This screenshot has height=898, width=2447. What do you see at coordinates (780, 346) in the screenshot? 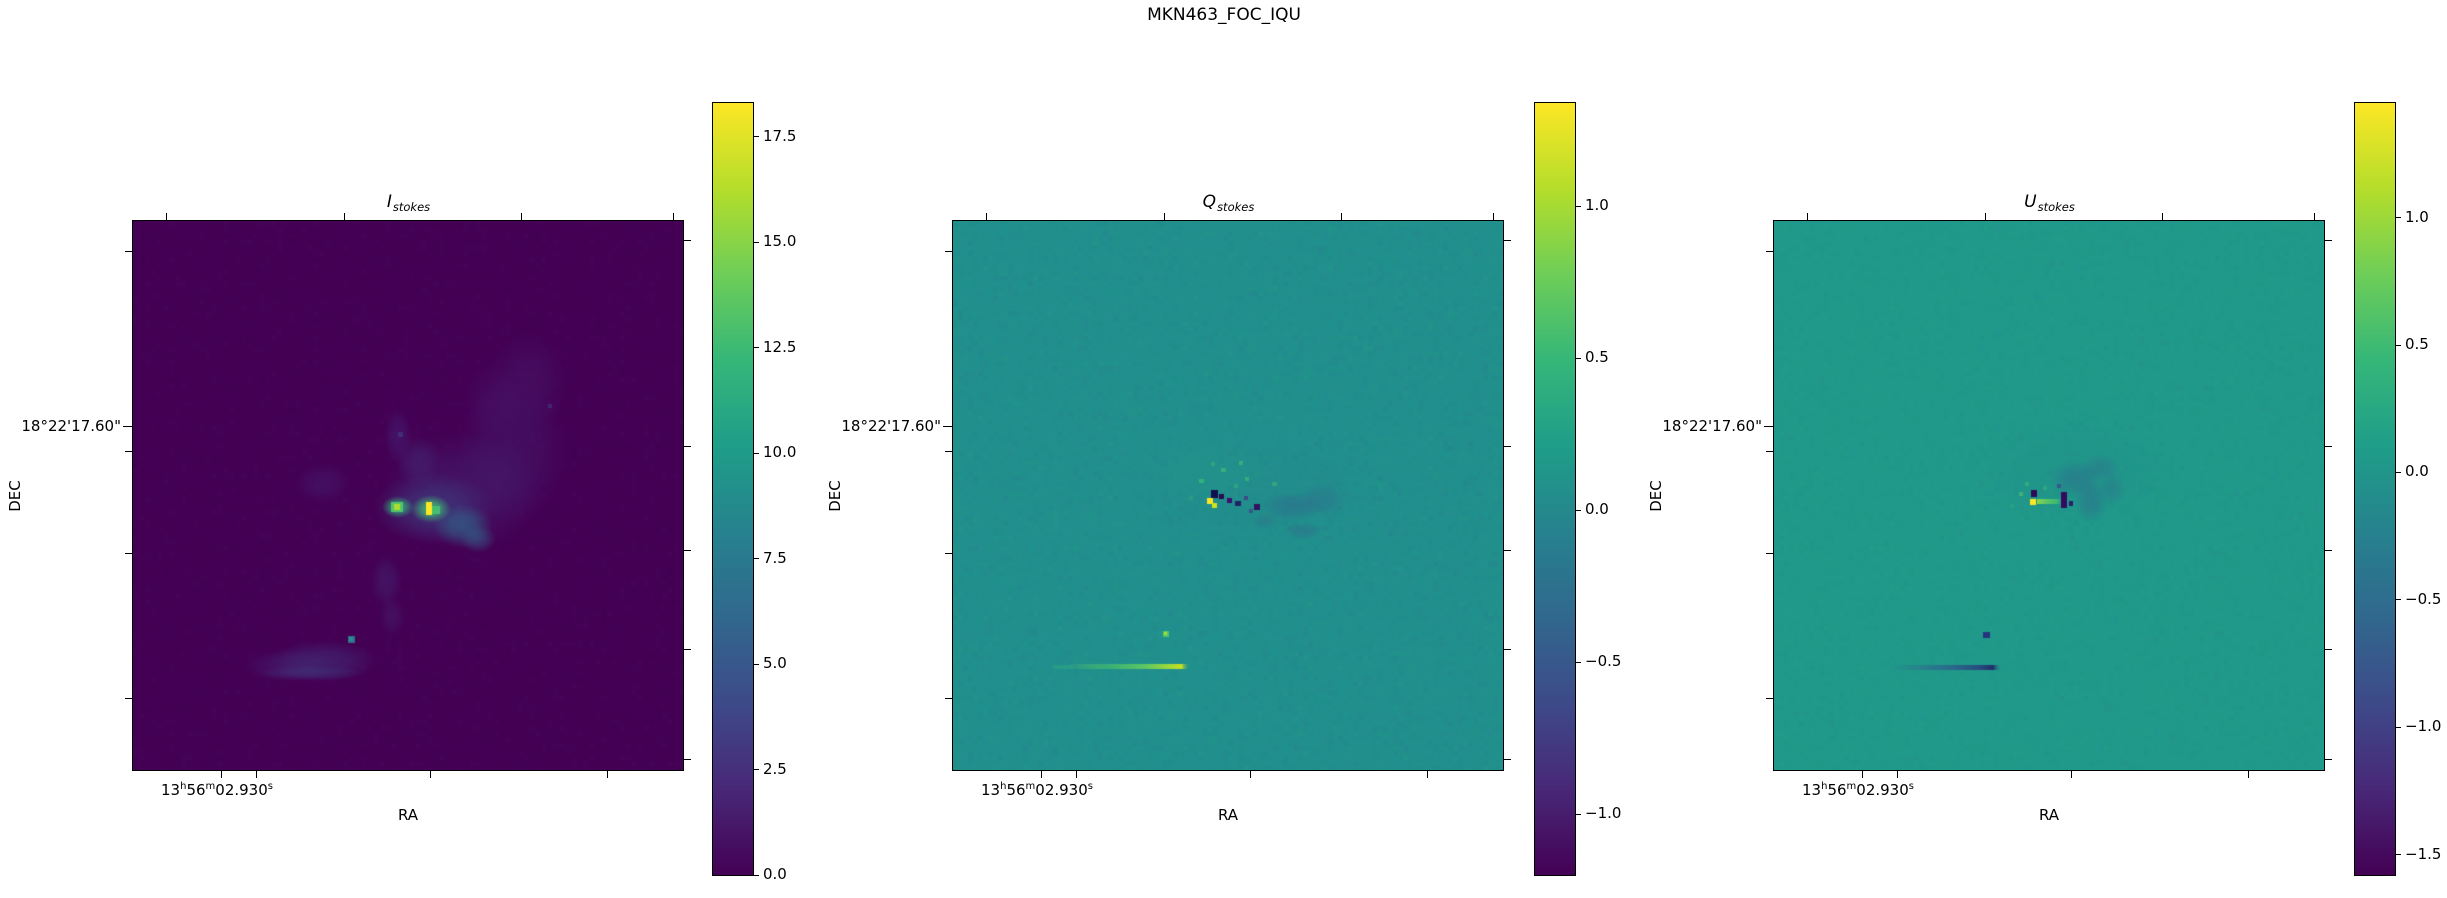
I see `colorbar-tick-label: 12.5` at bounding box center [780, 346].